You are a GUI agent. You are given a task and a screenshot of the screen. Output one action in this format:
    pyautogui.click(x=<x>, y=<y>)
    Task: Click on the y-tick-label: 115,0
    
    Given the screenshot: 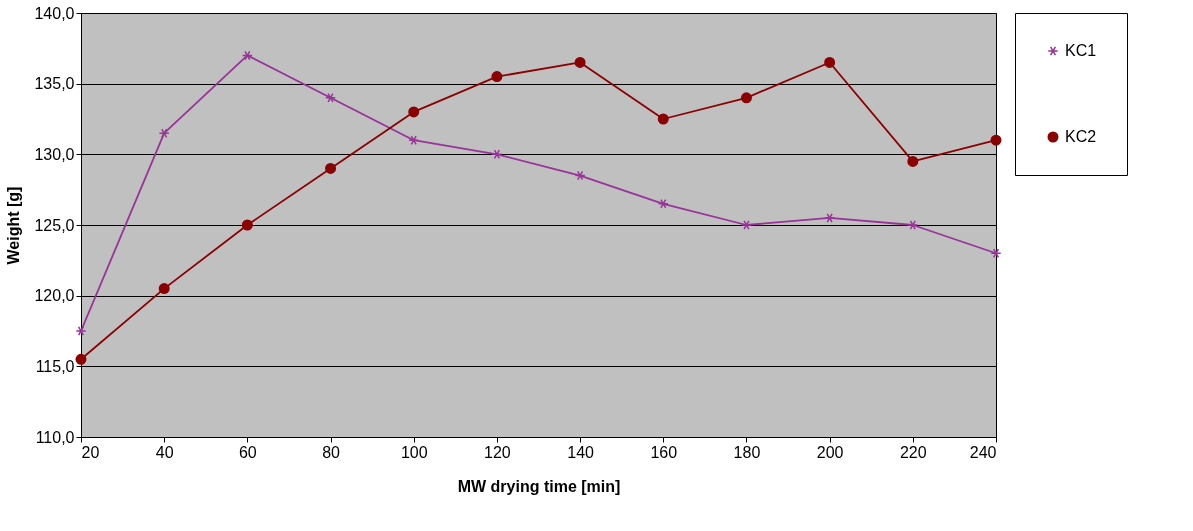 What is the action you would take?
    pyautogui.click(x=55, y=366)
    